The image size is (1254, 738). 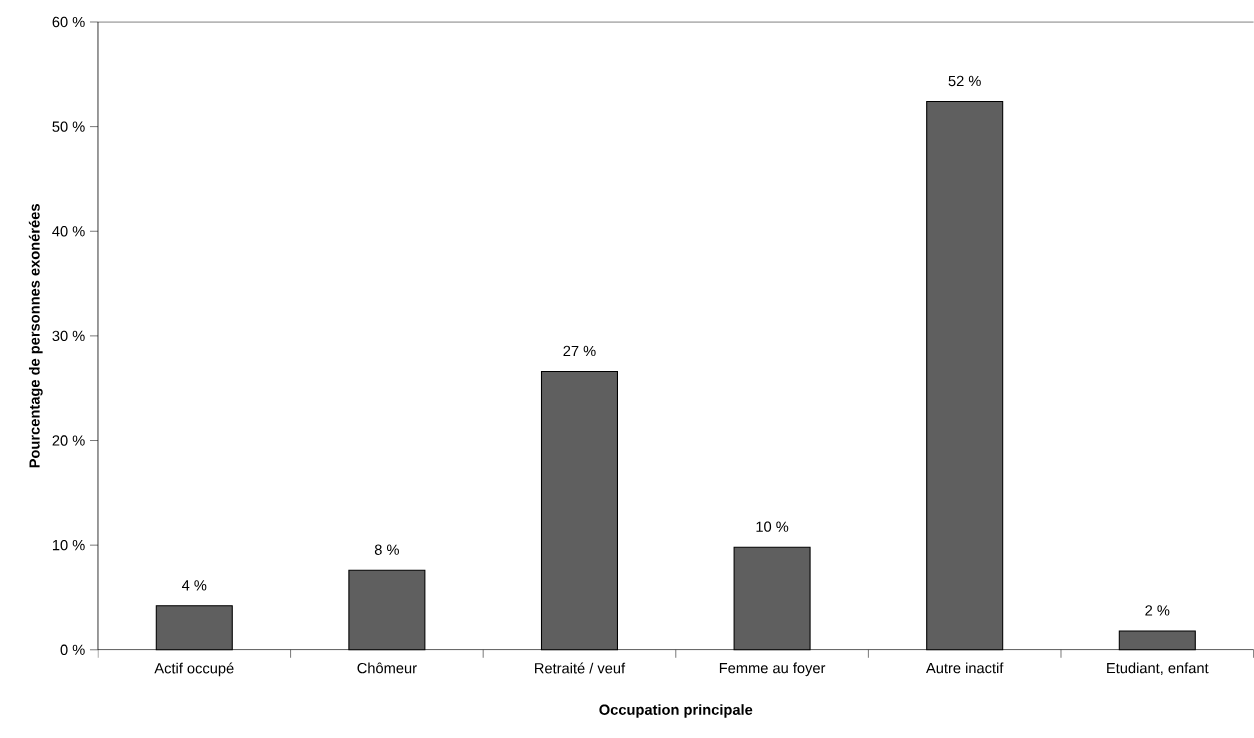 What do you see at coordinates (194, 585) in the screenshot?
I see `data-label: 4 %` at bounding box center [194, 585].